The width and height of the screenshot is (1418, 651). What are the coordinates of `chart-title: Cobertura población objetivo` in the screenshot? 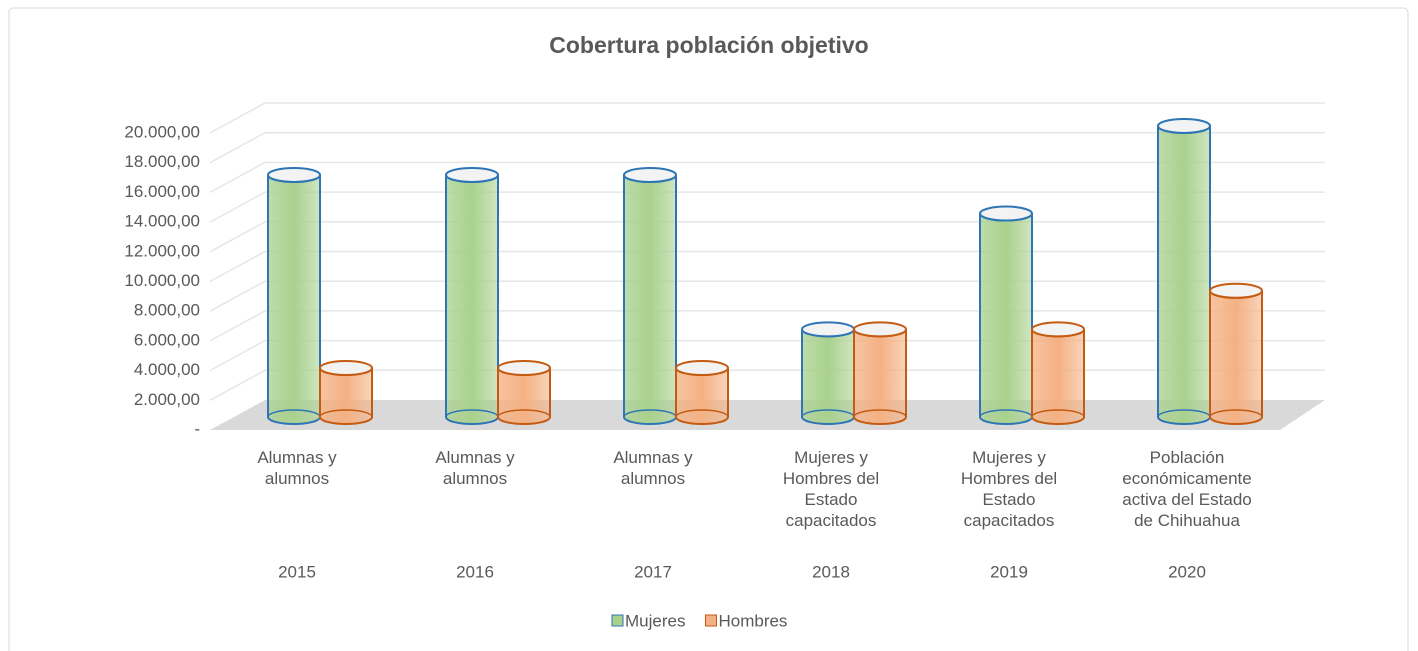 It's located at (708, 45).